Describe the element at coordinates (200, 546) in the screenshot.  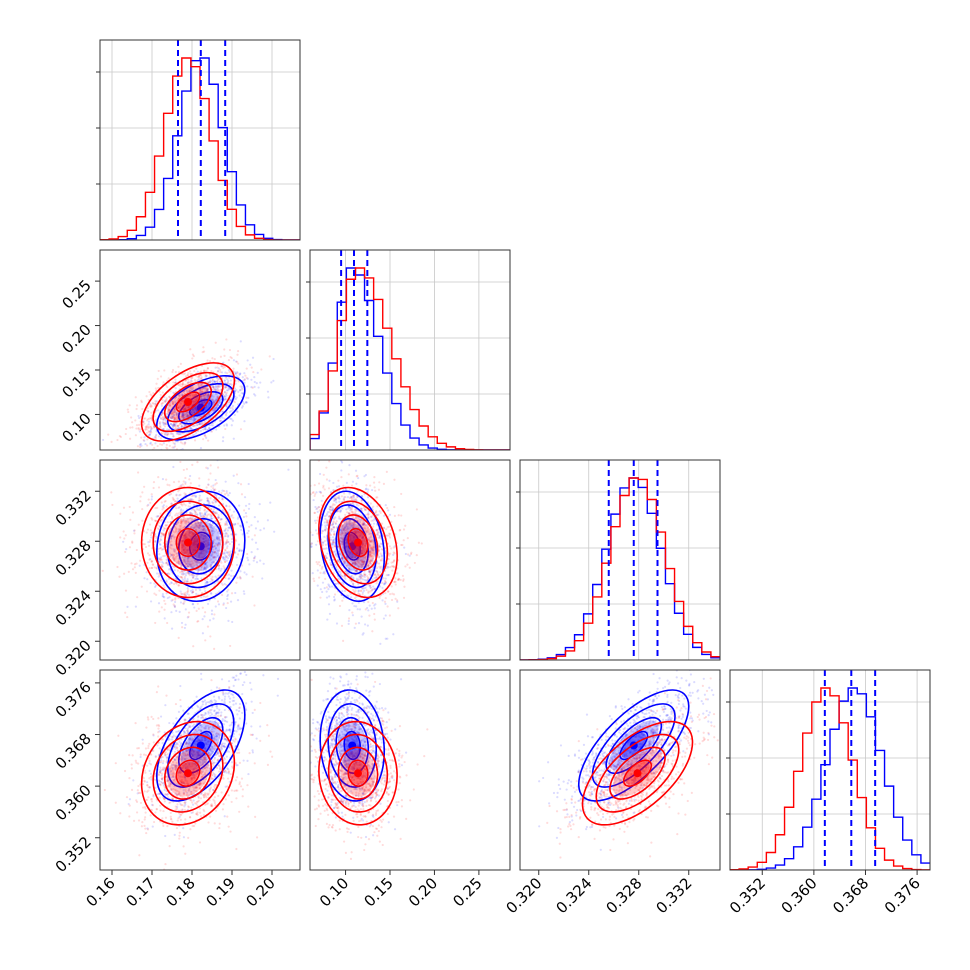
I see `contour-line` at that location.